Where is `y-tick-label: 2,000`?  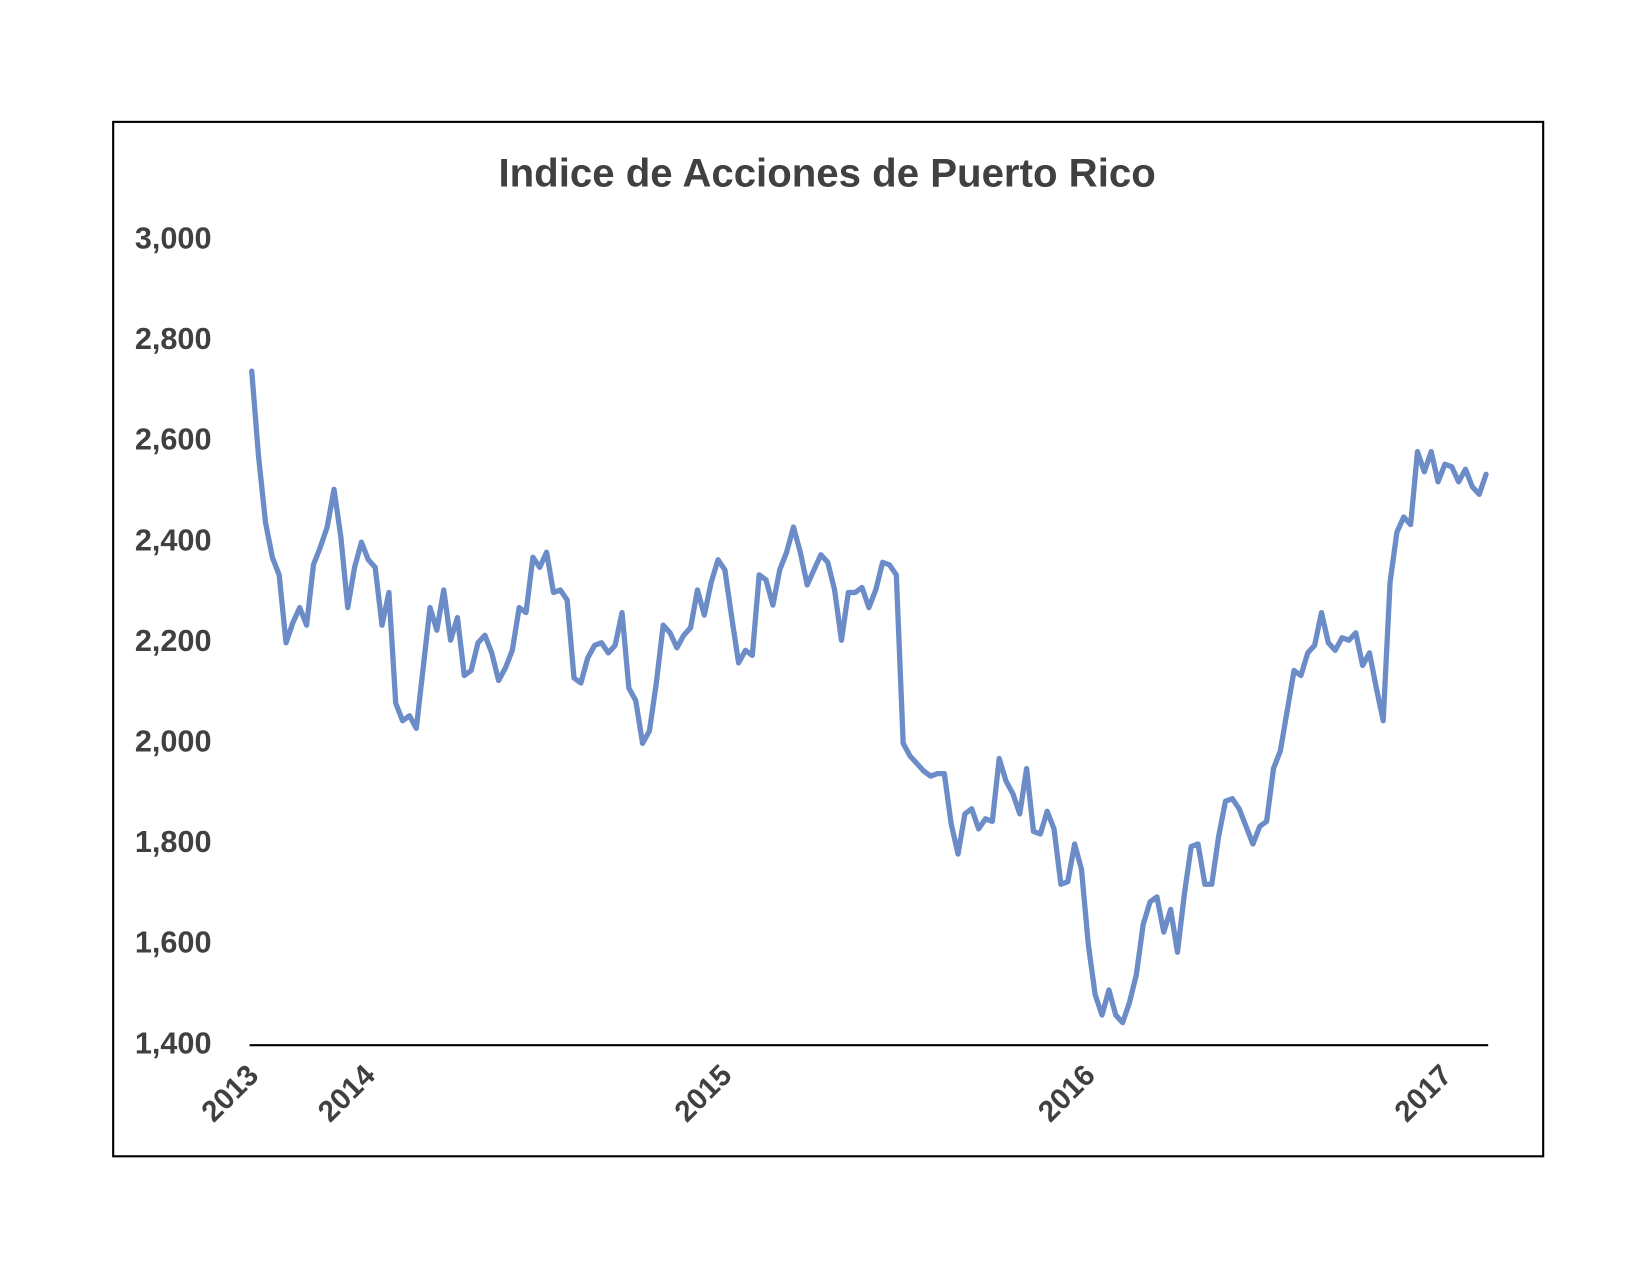 y-tick-label: 2,000 is located at coordinates (173, 742).